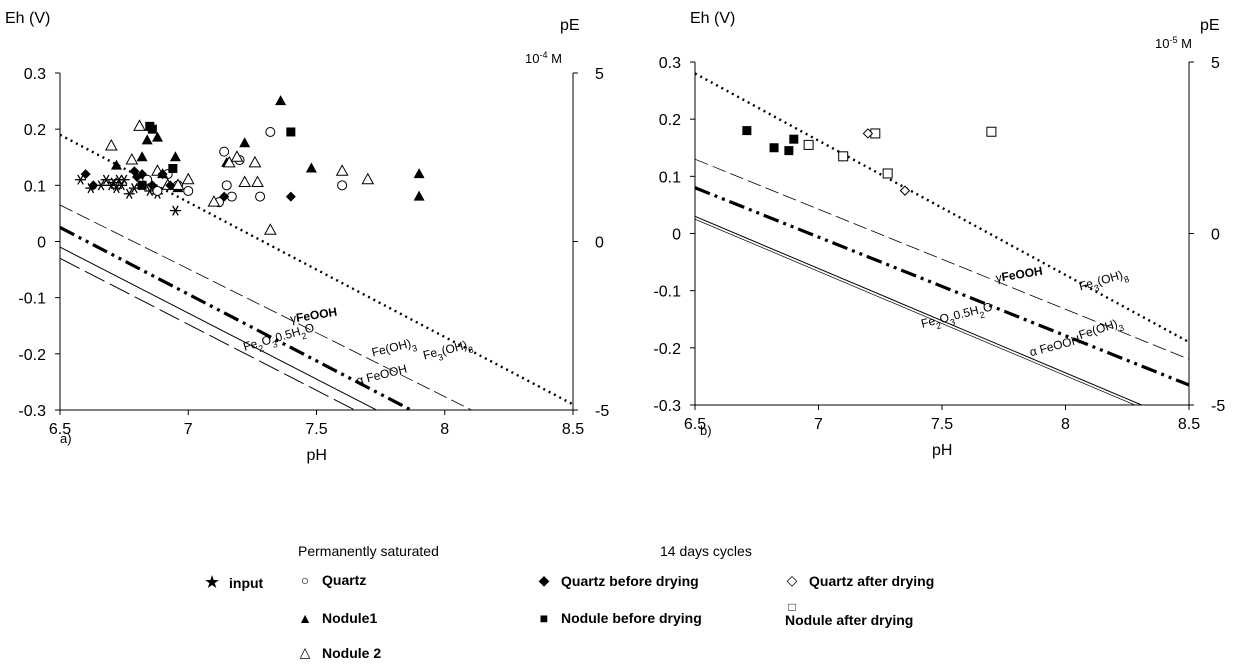 This screenshot has width=1239, height=668. I want to click on legend-item-nodule-after-drying: □ Nodule after drying, so click(849, 614).